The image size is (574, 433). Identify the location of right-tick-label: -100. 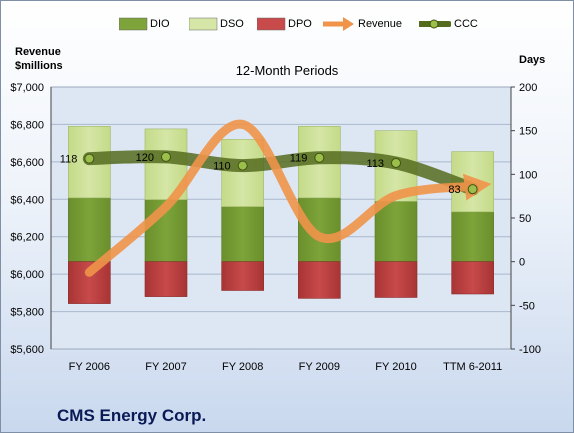
(530, 350).